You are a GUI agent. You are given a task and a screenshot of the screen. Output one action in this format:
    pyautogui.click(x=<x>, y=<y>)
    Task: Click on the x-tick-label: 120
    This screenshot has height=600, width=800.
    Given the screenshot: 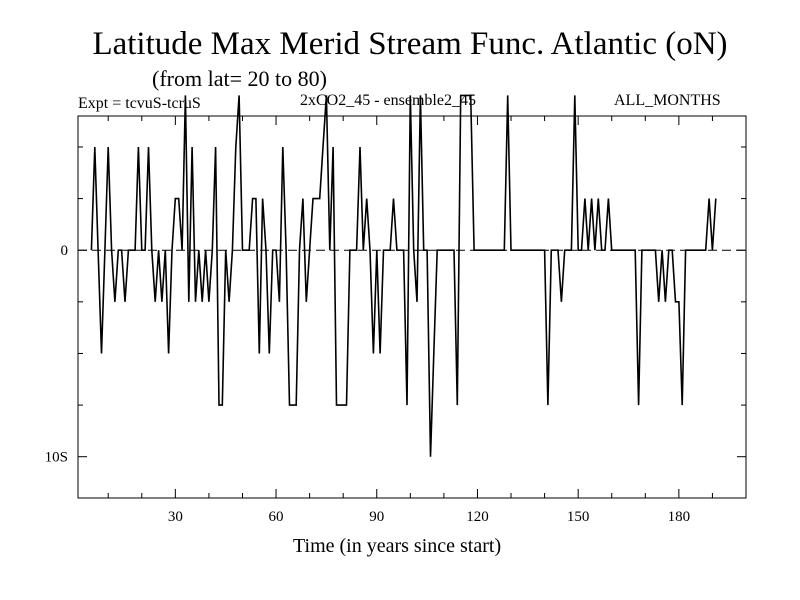 What is the action you would take?
    pyautogui.click(x=477, y=517)
    